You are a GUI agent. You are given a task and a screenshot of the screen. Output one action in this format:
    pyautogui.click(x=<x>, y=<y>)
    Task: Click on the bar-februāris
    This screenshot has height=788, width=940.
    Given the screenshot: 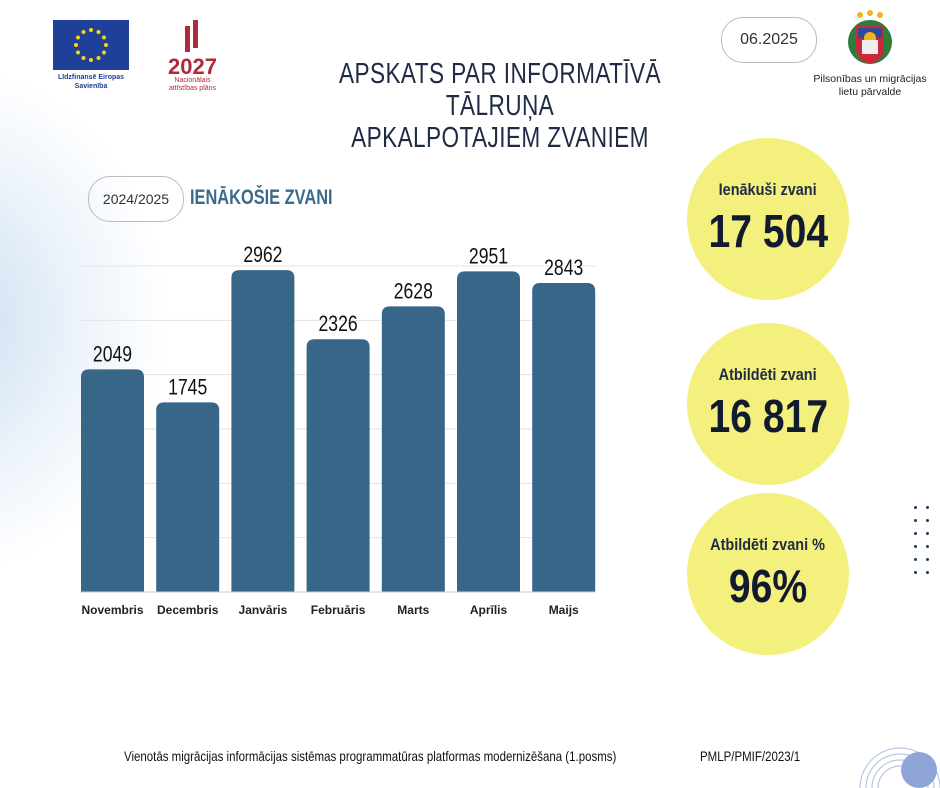 What is the action you would take?
    pyautogui.click(x=338, y=465)
    